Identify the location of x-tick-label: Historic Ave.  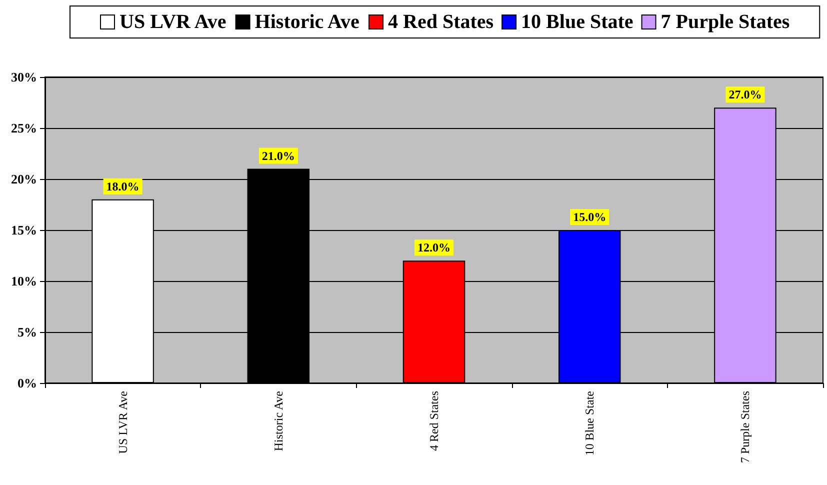
(278, 421).